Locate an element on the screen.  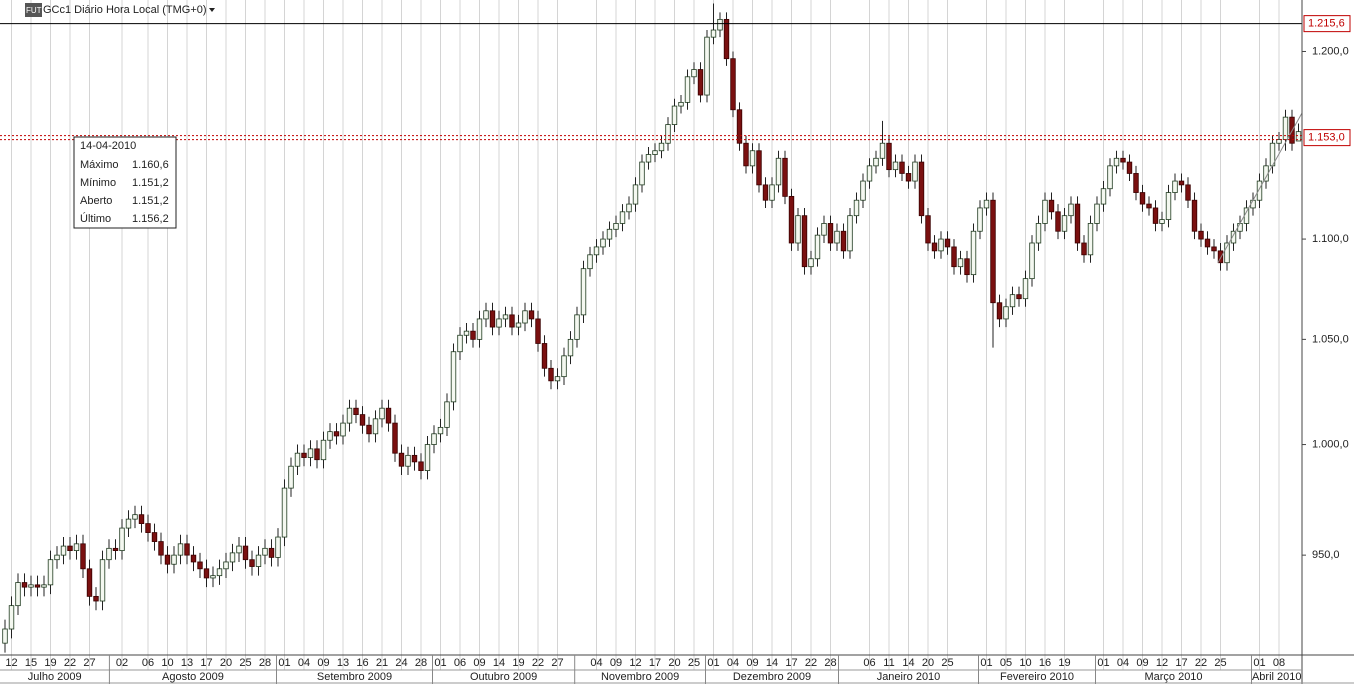
y-tick-label: 1.050,0 is located at coordinates (1330, 339).